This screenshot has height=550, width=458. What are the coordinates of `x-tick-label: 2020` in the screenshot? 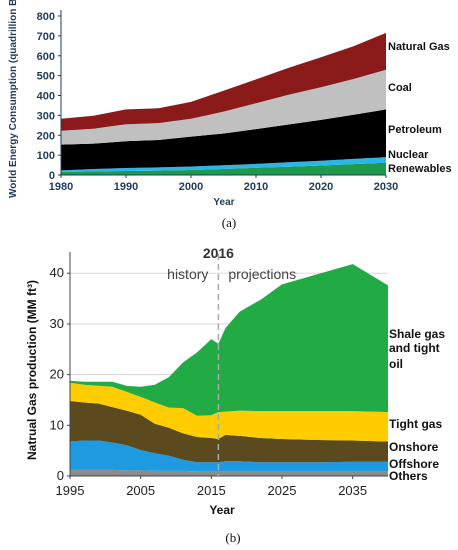 It's located at (321, 187).